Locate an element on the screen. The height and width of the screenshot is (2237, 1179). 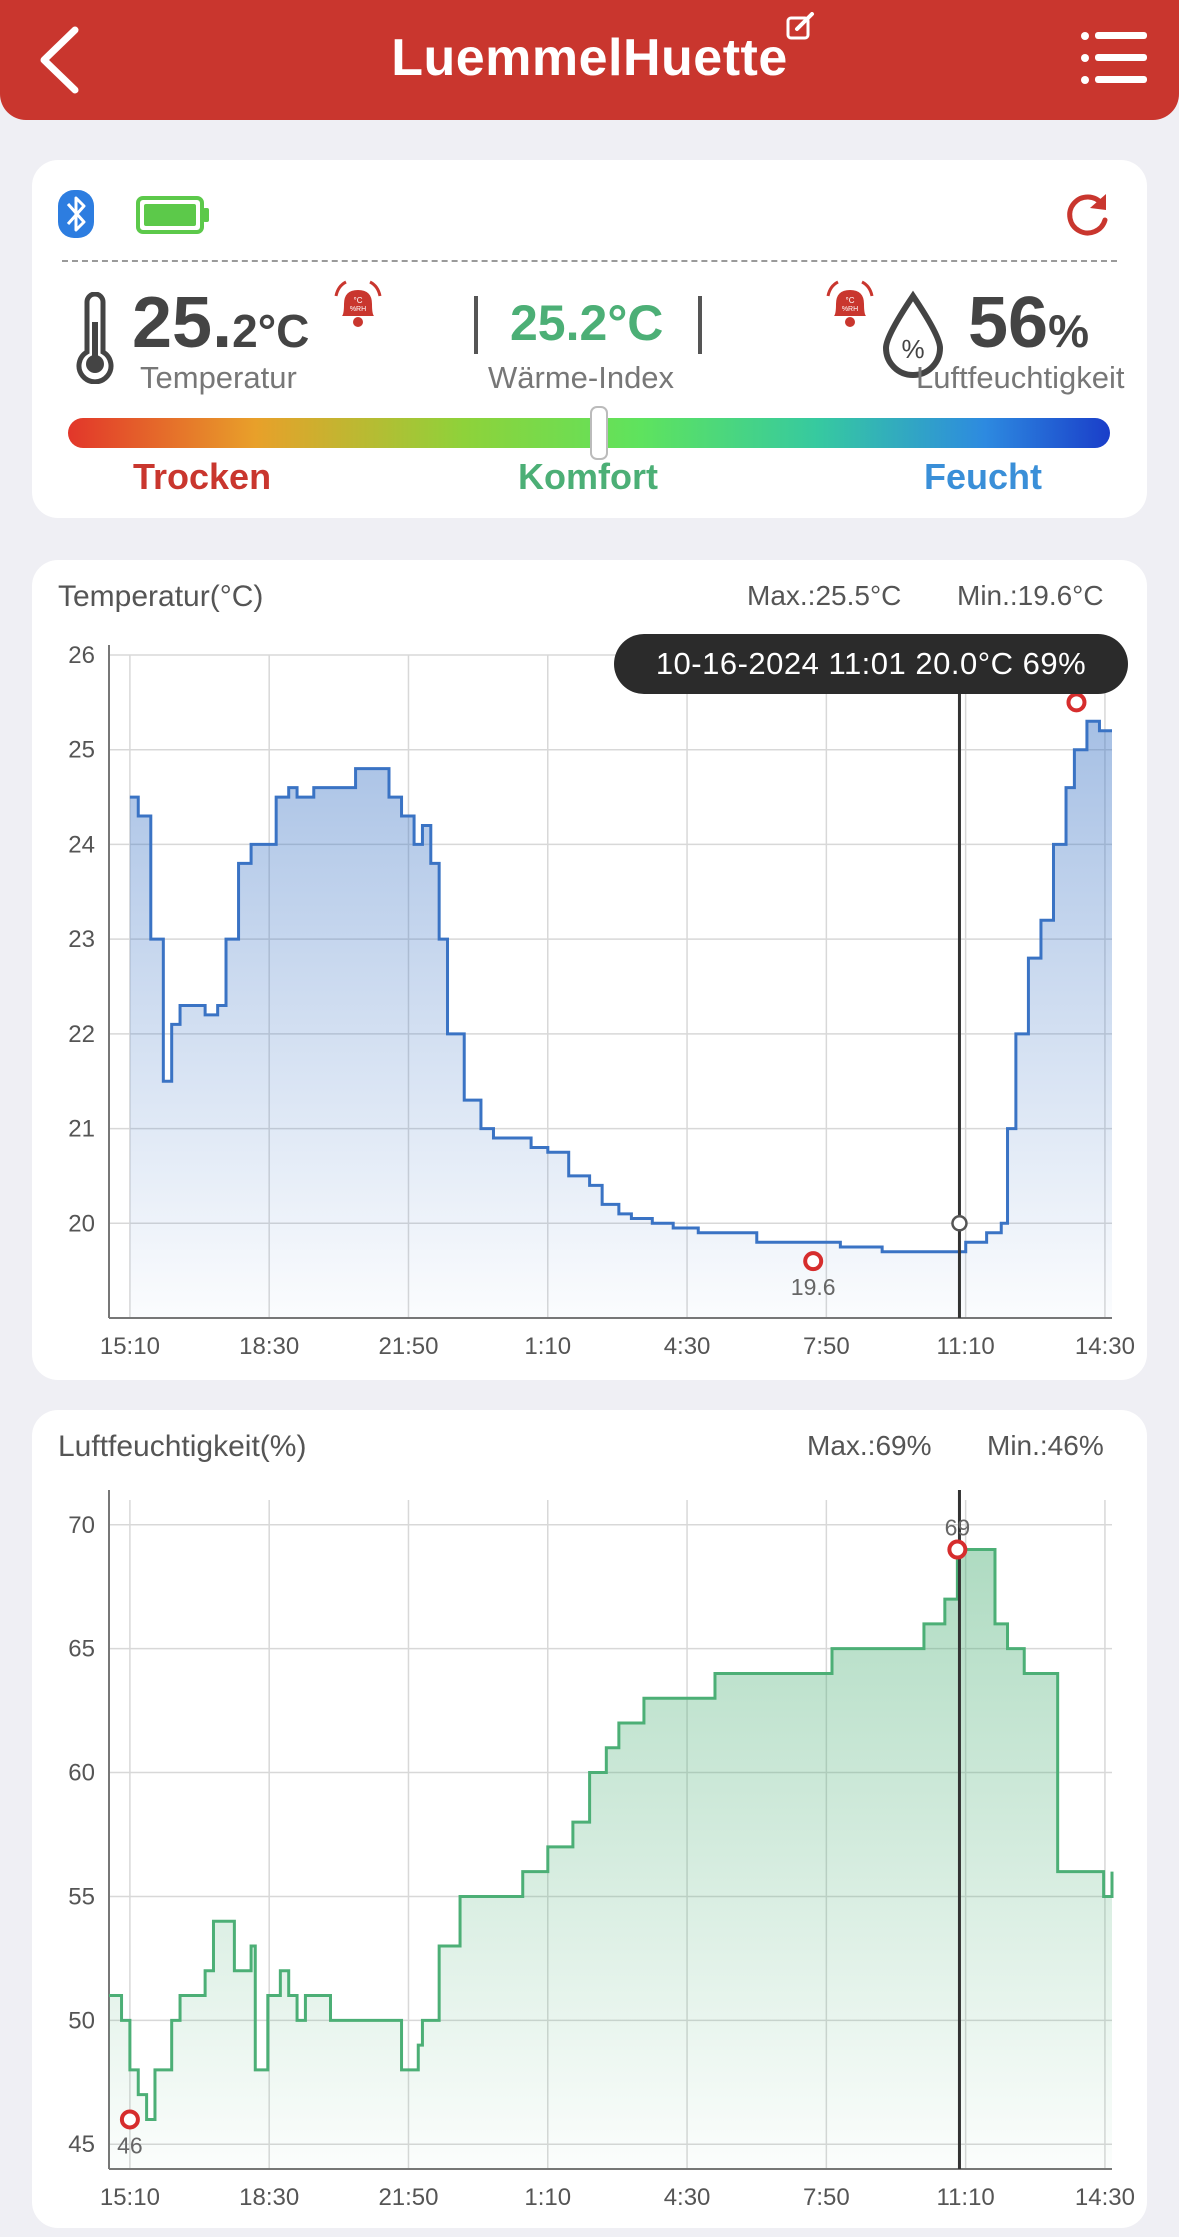
min-label: Min.:46% is located at coordinates (1045, 1445).